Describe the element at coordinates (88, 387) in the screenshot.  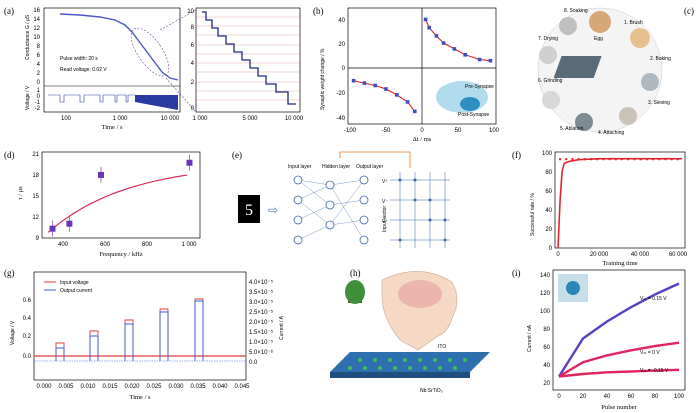
I see `panel-g-xtick: 0.010` at that location.